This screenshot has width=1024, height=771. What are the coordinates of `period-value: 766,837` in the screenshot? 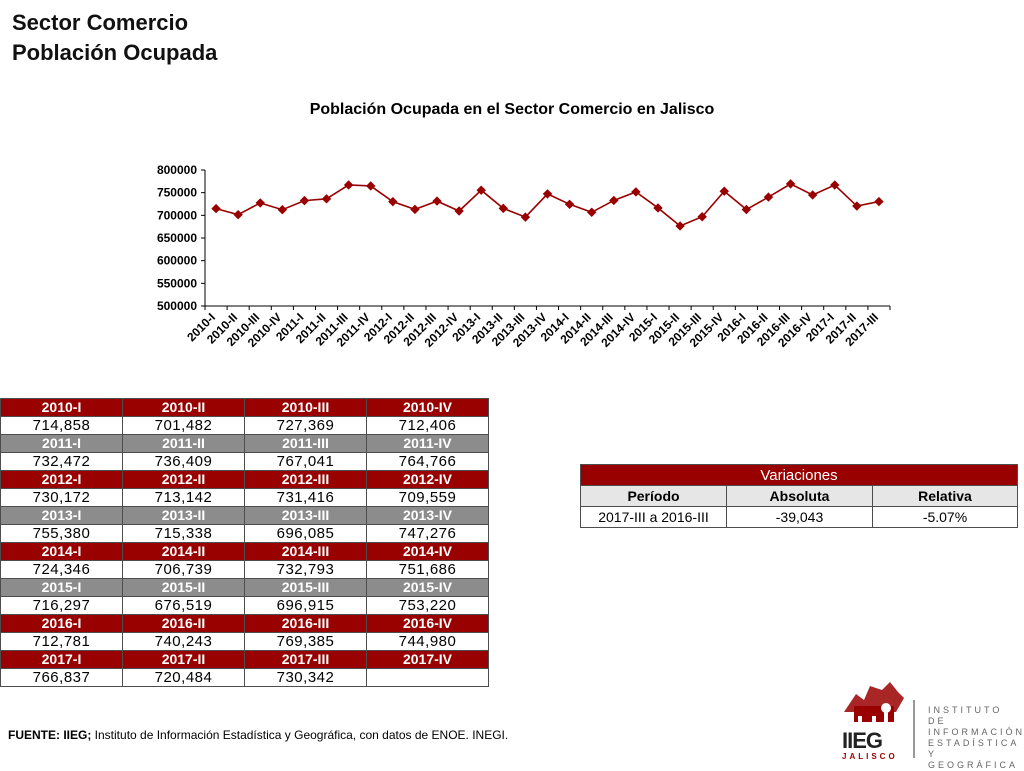 It's located at (61, 677).